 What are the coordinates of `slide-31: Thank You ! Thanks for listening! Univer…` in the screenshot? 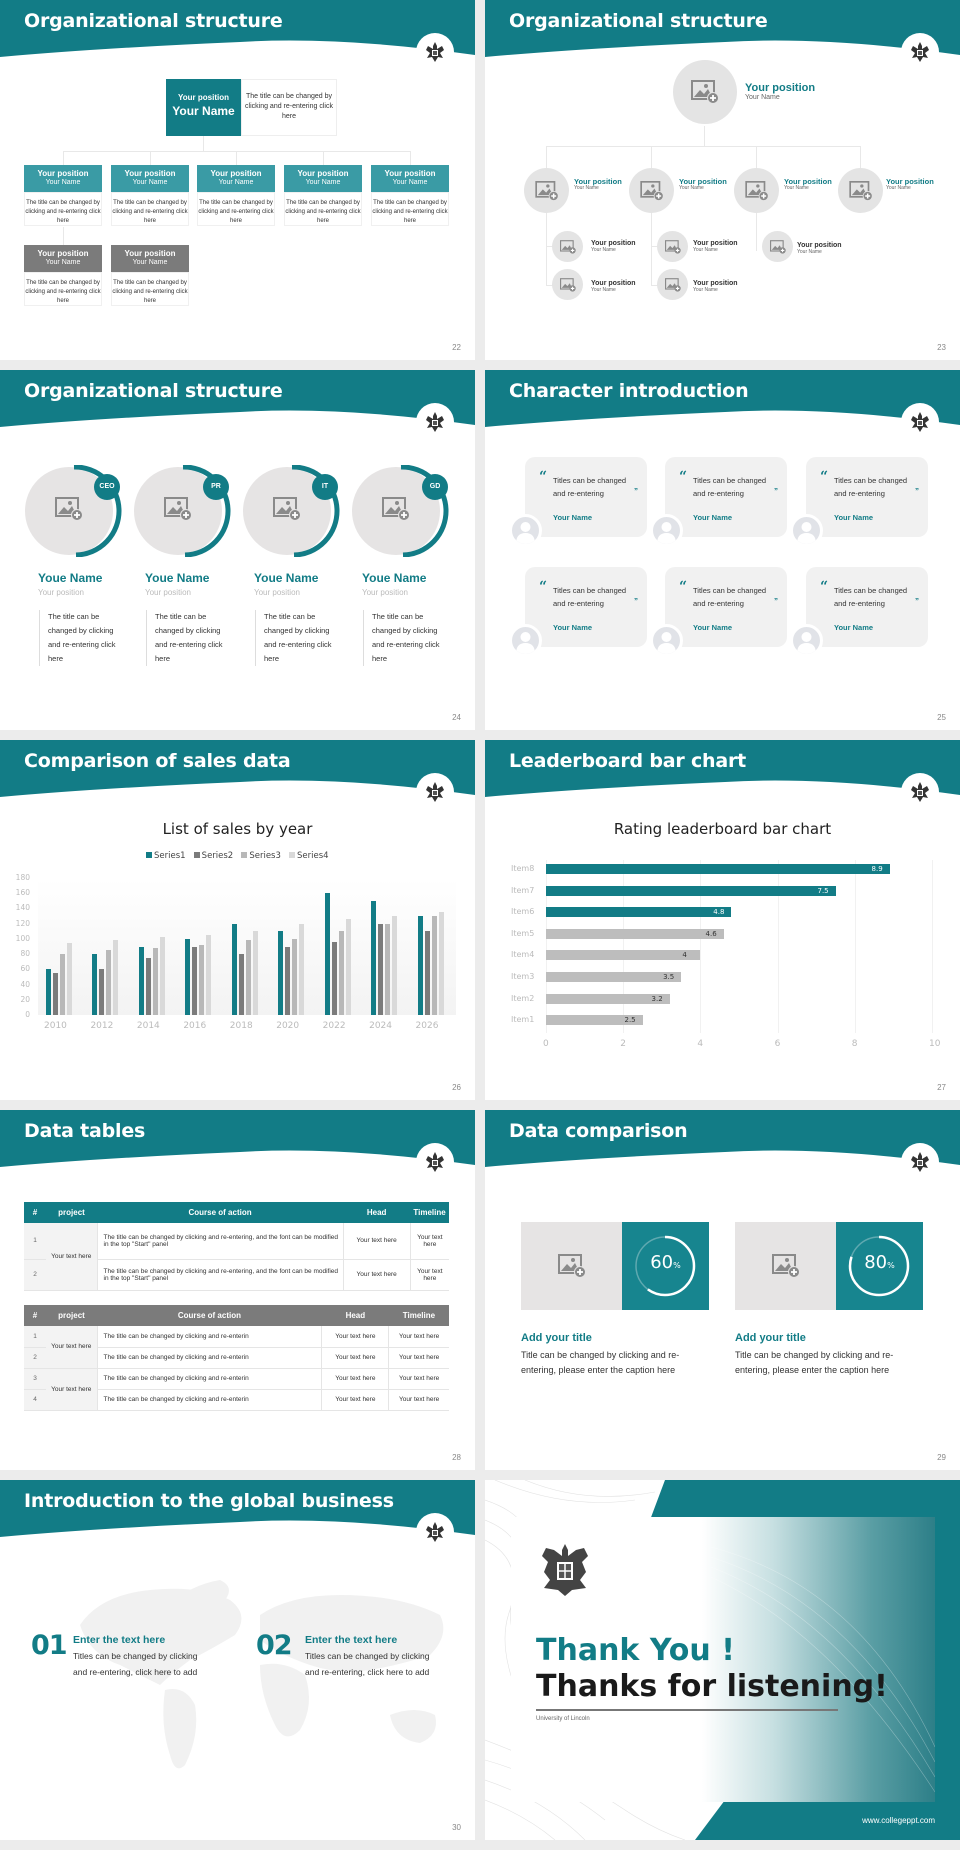 It's located at (722, 1660).